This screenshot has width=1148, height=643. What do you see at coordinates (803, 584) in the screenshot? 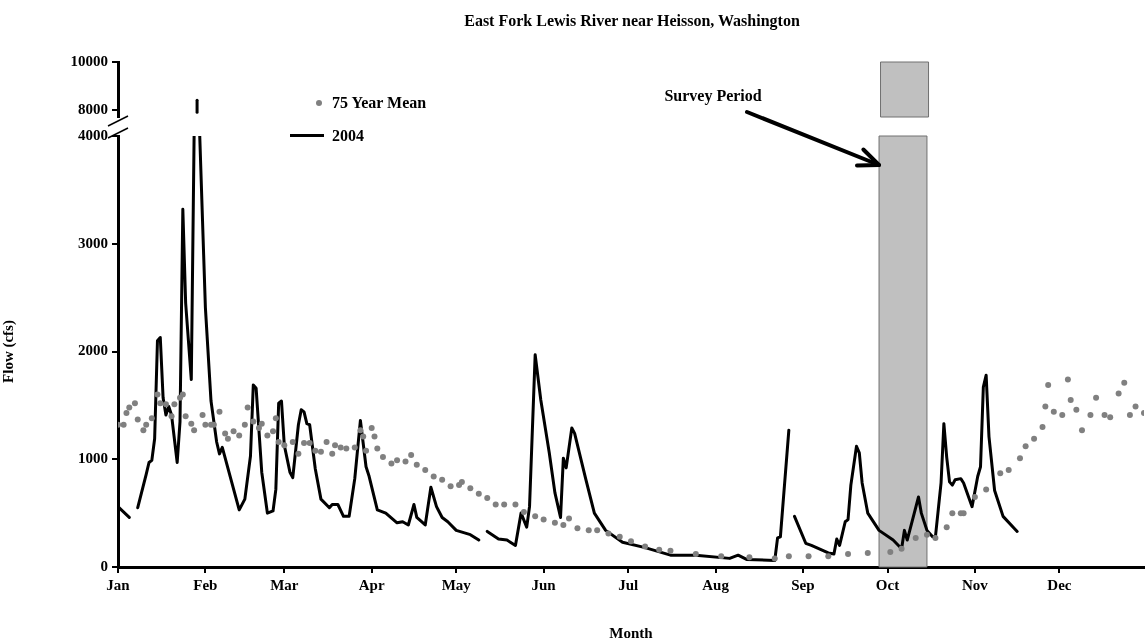
I see `x-tick-label: Sep` at bounding box center [803, 584].